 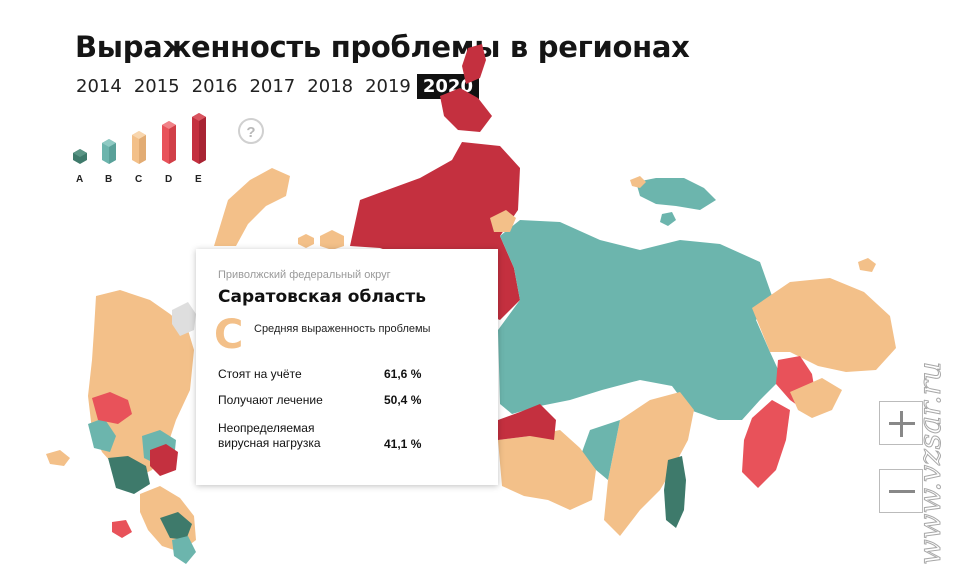 I want to click on year-tab-2014: 2014, so click(x=99, y=86).